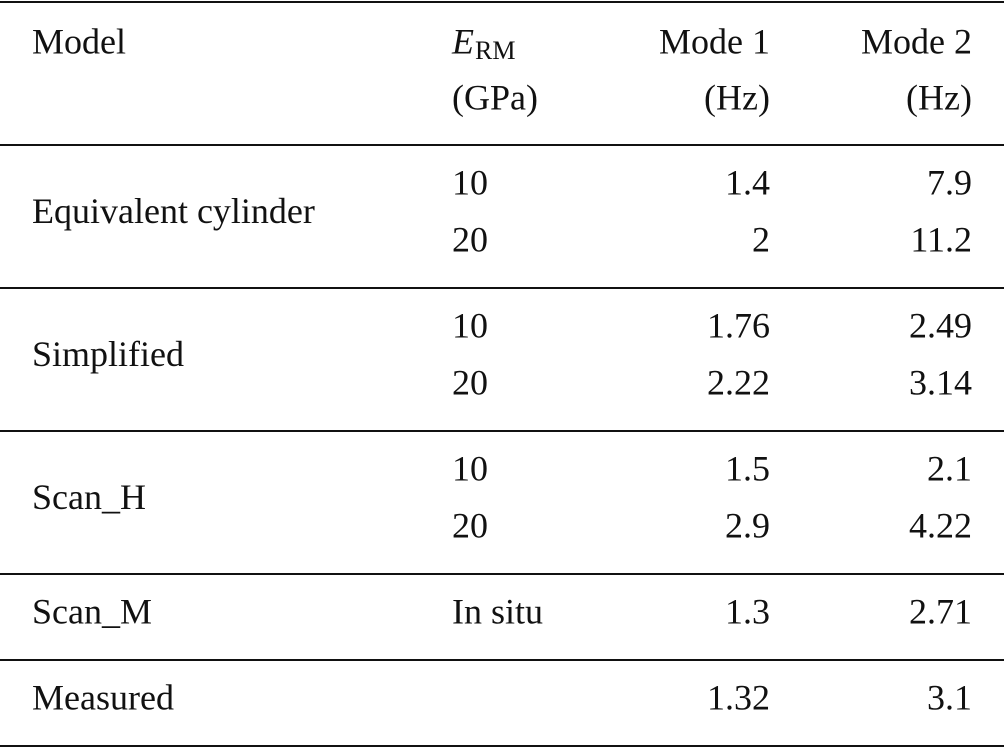 The image size is (1004, 751). I want to click on model-name: Scan_H, so click(89, 497).